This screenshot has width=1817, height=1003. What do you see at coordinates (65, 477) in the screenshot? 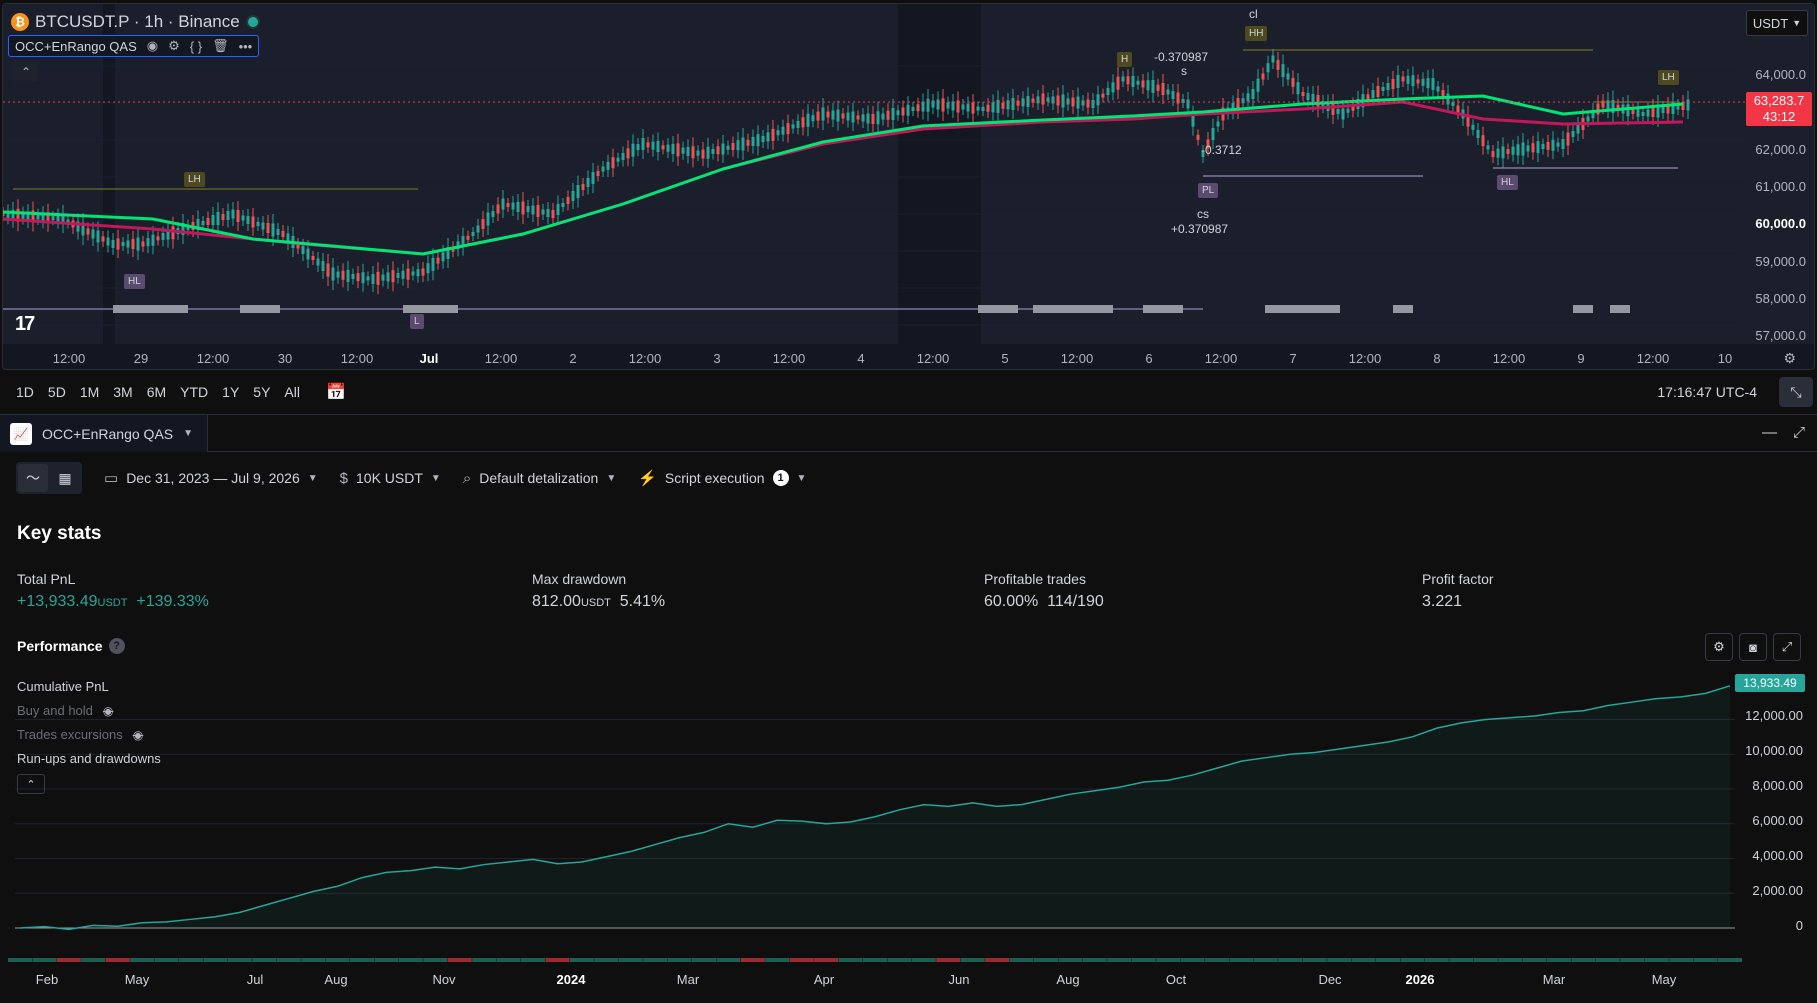
I see `table-view-icon: ▦` at bounding box center [65, 477].